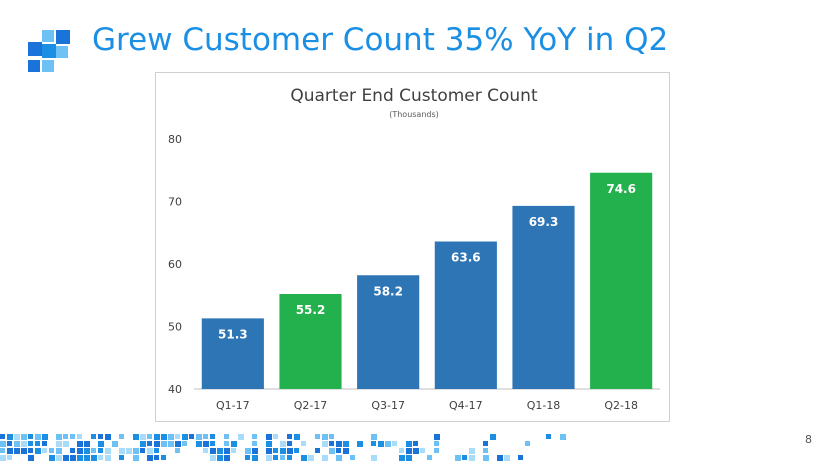 The height and width of the screenshot is (467, 830). I want to click on y-tick-label: 40, so click(175, 389).